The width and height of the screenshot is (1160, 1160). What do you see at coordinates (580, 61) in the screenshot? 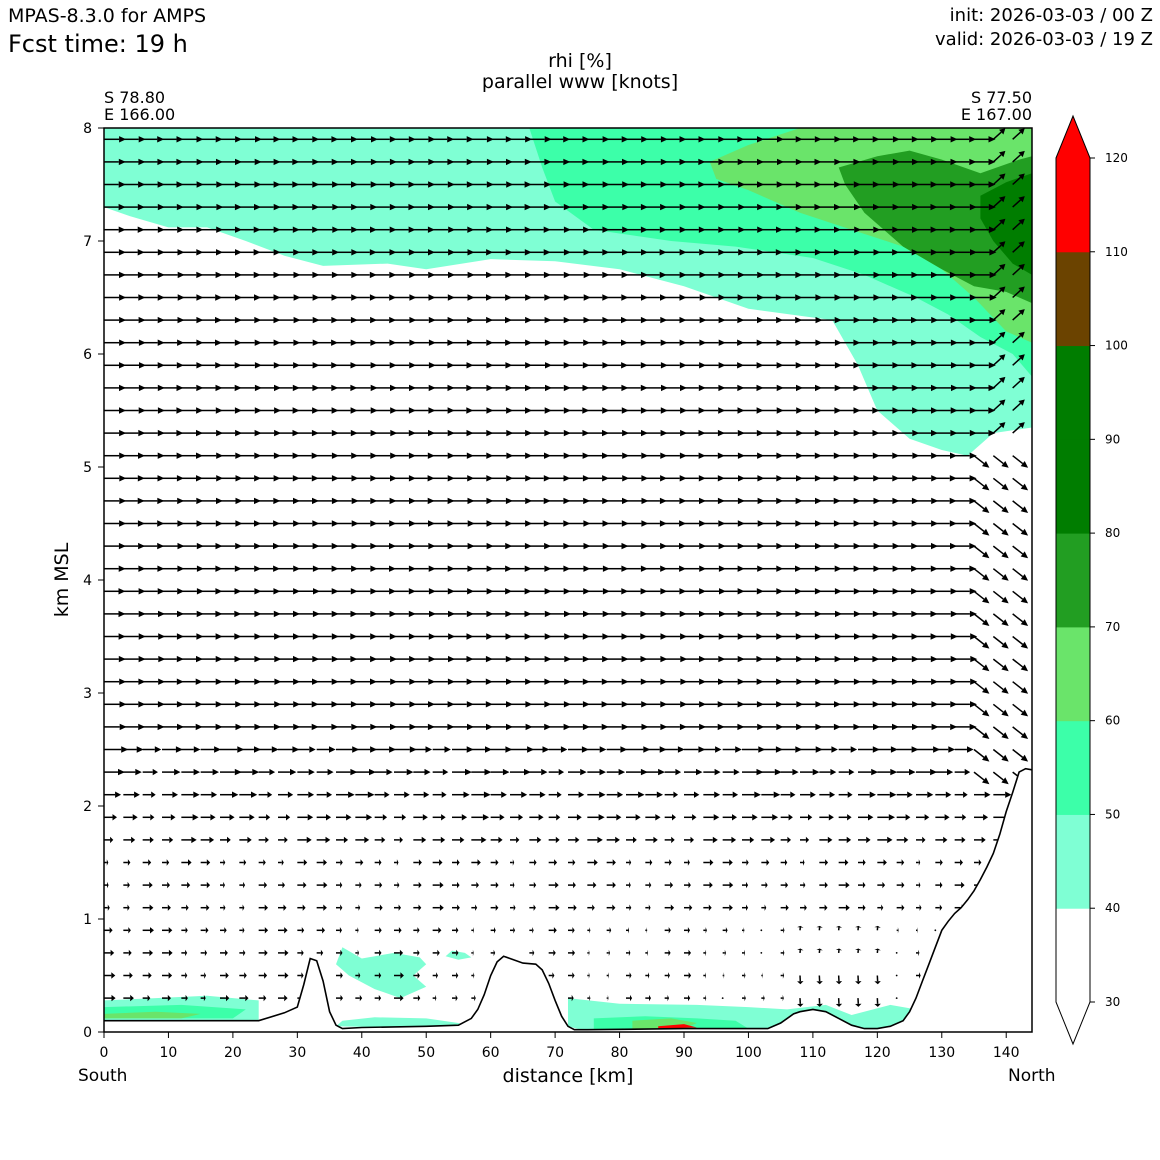
I see `chart-title: rhi [%]` at bounding box center [580, 61].